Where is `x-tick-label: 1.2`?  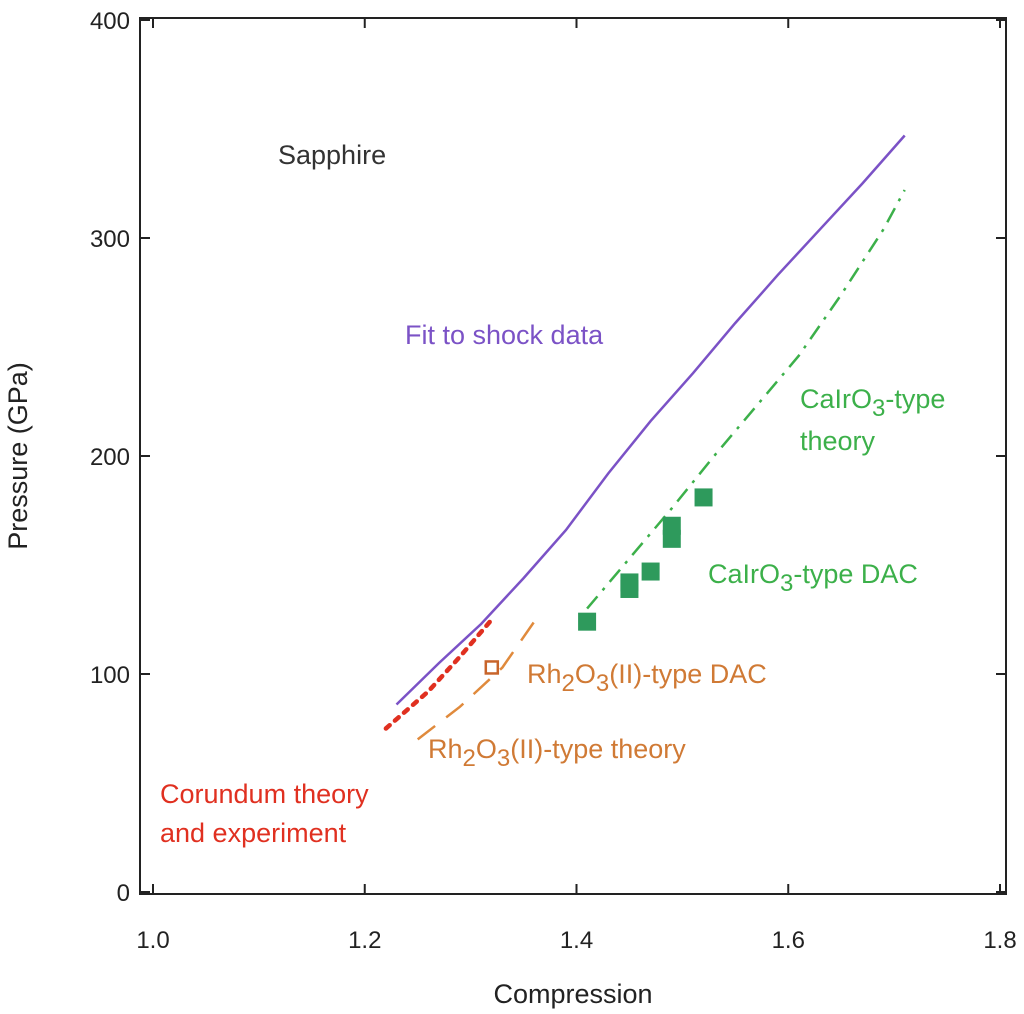 x-tick-label: 1.2 is located at coordinates (364, 940).